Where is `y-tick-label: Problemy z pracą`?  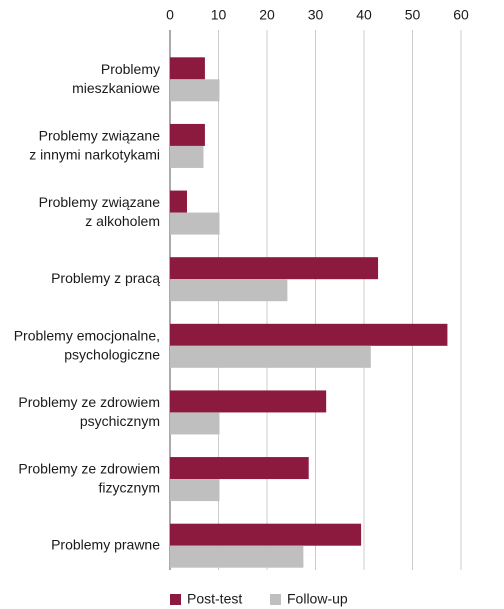
y-tick-label: Problemy z pracą is located at coordinates (105, 278).